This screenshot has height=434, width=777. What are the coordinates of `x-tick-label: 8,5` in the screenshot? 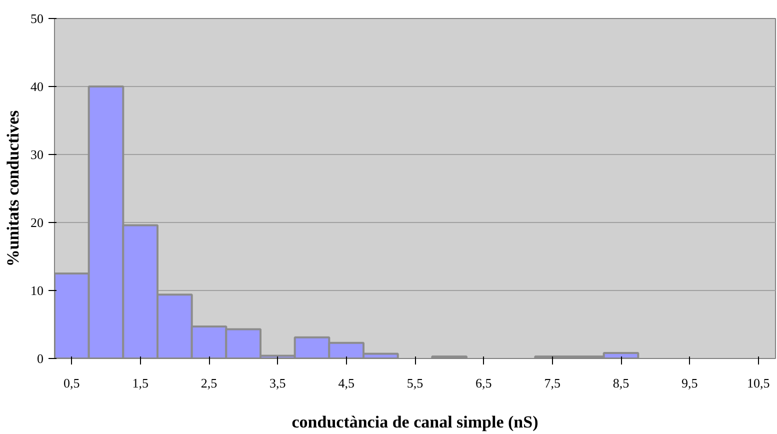 It's located at (621, 383).